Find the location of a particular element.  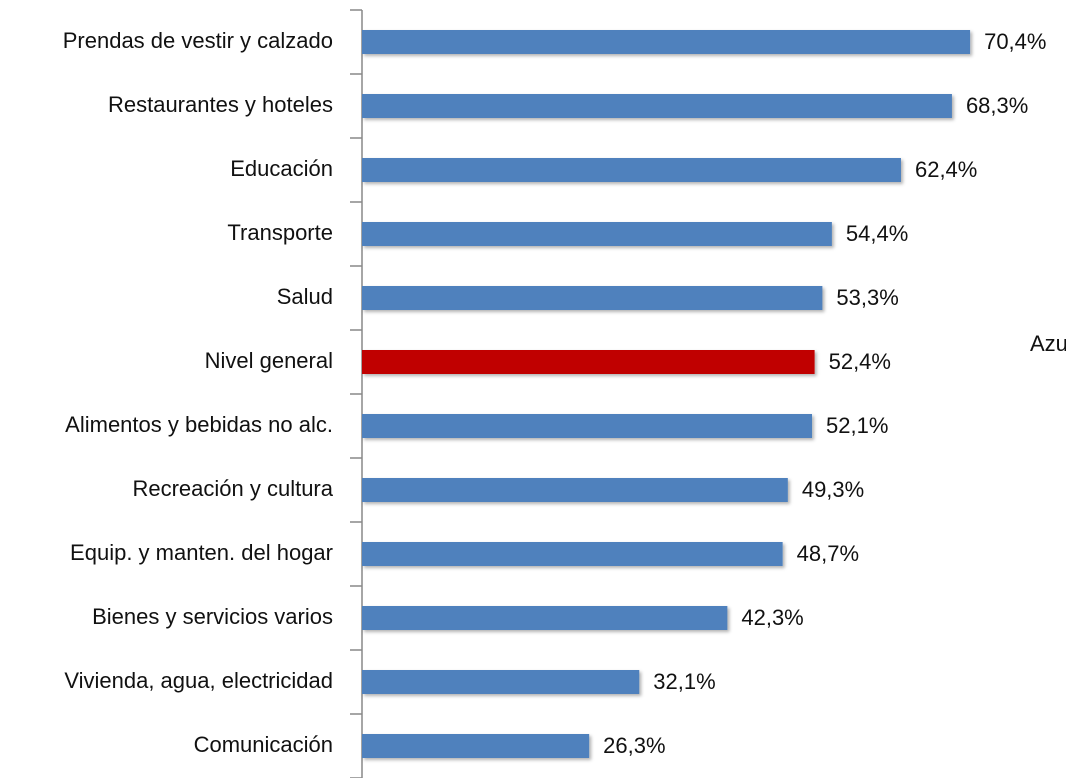

y-tick-label: Comunicación is located at coordinates (263, 744).